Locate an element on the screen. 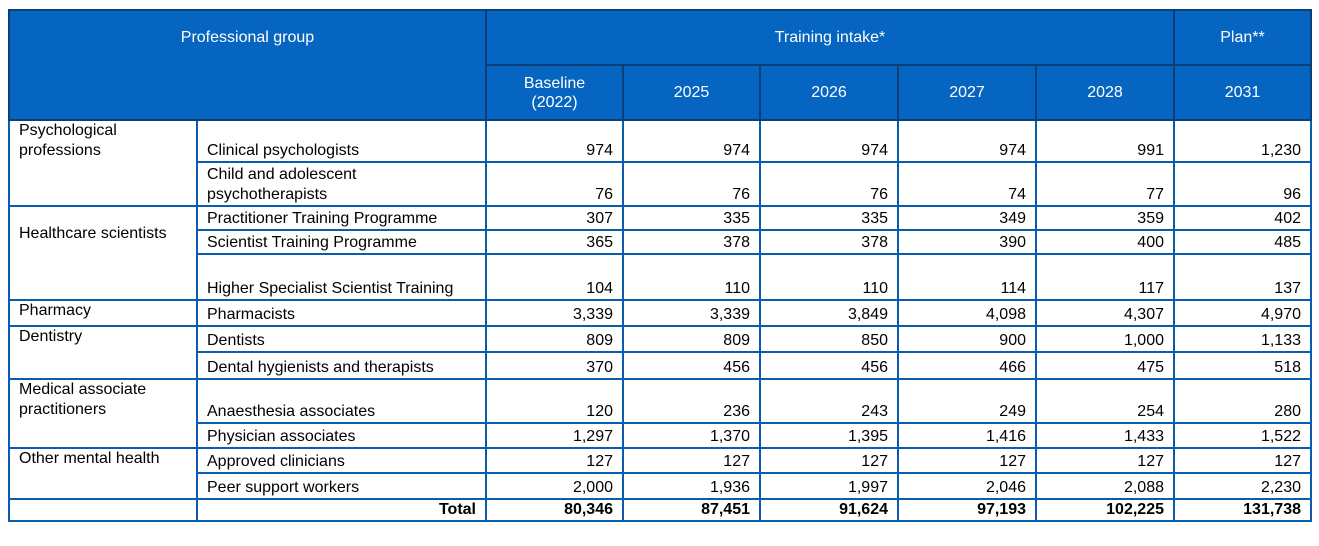 This screenshot has width=1319, height=546. cell-value: 104 is located at coordinates (554, 277).